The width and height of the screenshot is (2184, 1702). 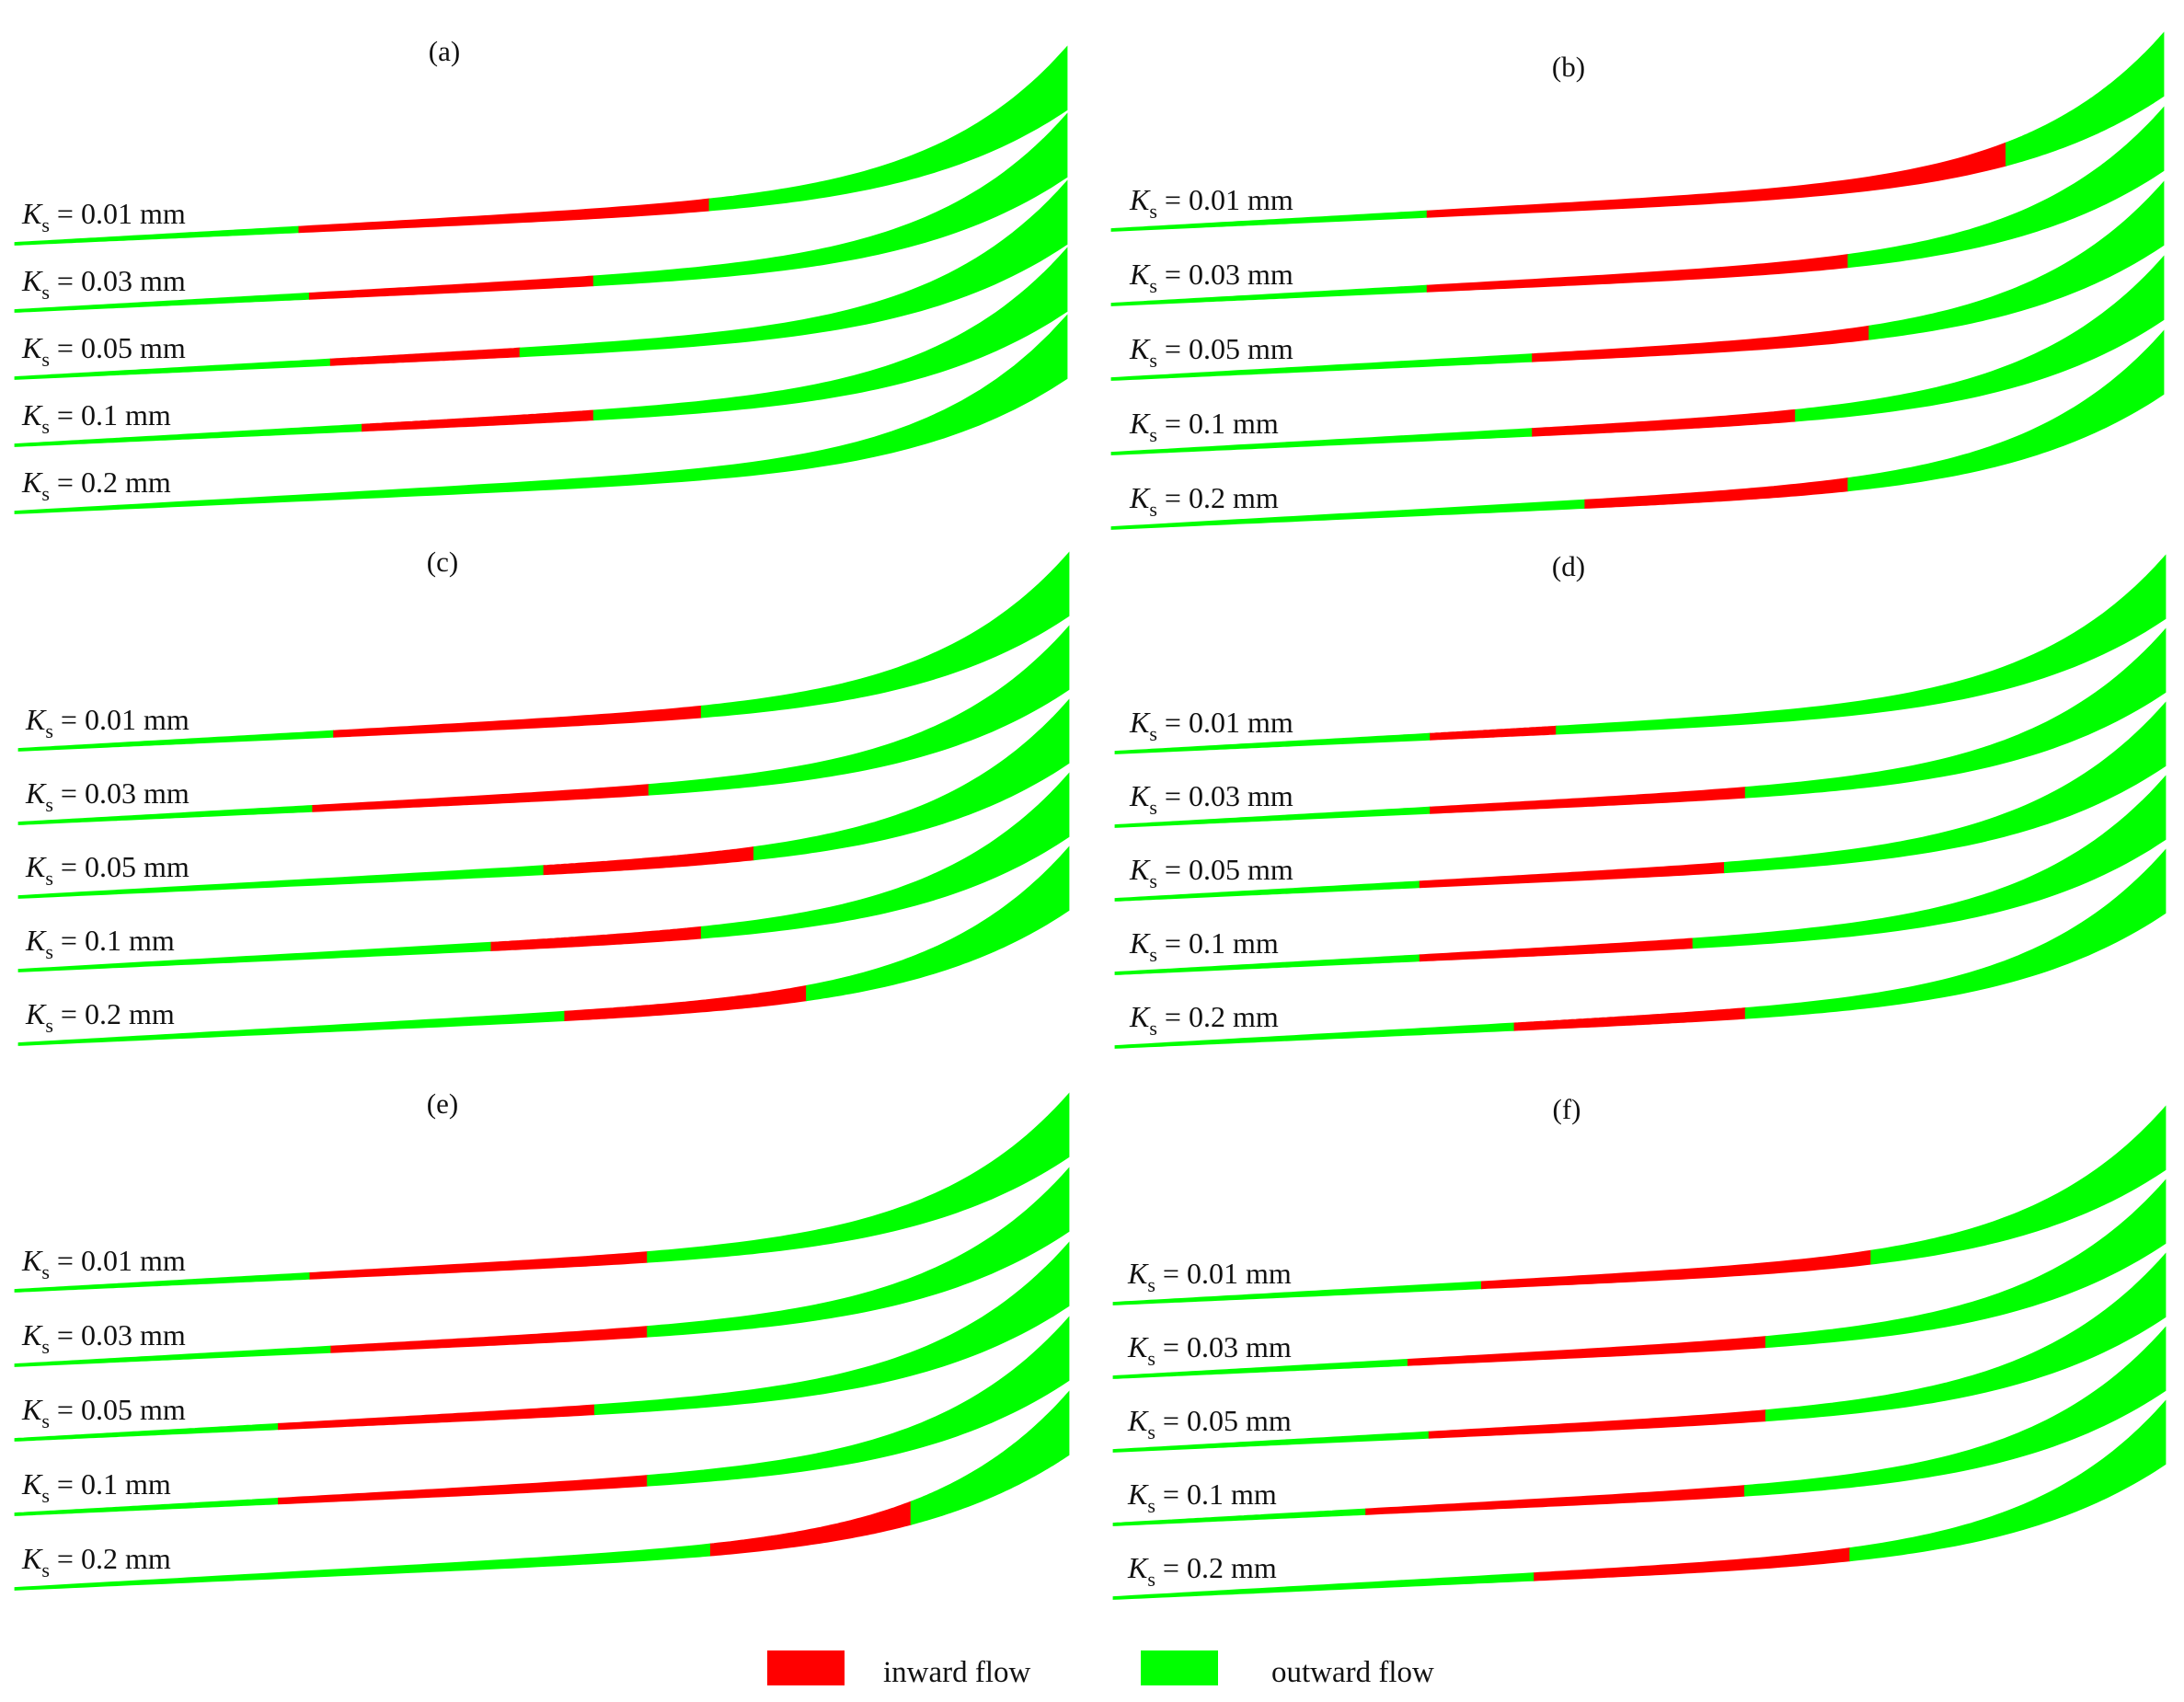 What do you see at coordinates (1352, 1672) in the screenshot?
I see `legend-outward-label: outward flow` at bounding box center [1352, 1672].